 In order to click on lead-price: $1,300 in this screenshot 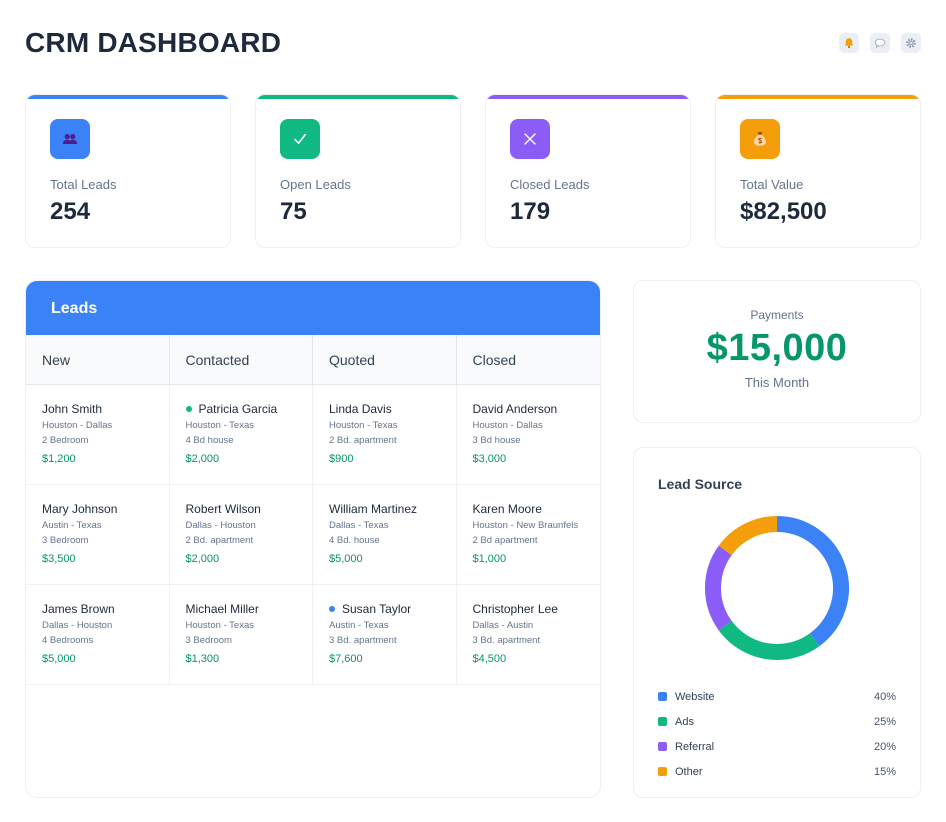, I will do `click(202, 659)`.